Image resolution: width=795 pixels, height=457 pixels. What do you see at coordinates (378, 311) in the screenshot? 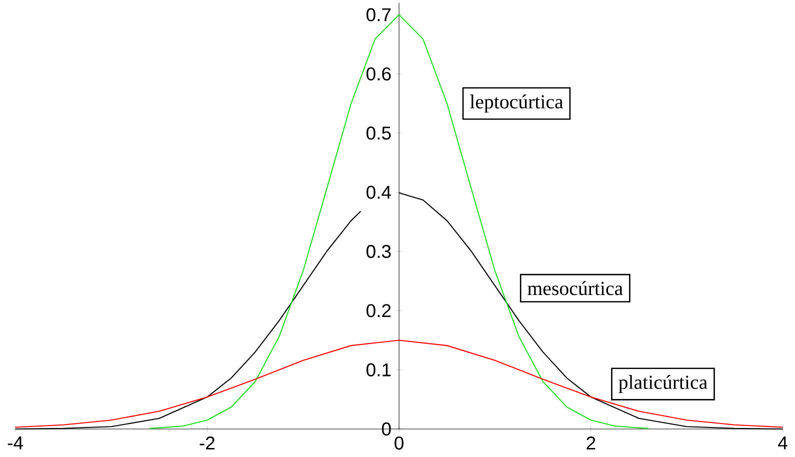
I see `y-tick-label: 0.2` at bounding box center [378, 311].